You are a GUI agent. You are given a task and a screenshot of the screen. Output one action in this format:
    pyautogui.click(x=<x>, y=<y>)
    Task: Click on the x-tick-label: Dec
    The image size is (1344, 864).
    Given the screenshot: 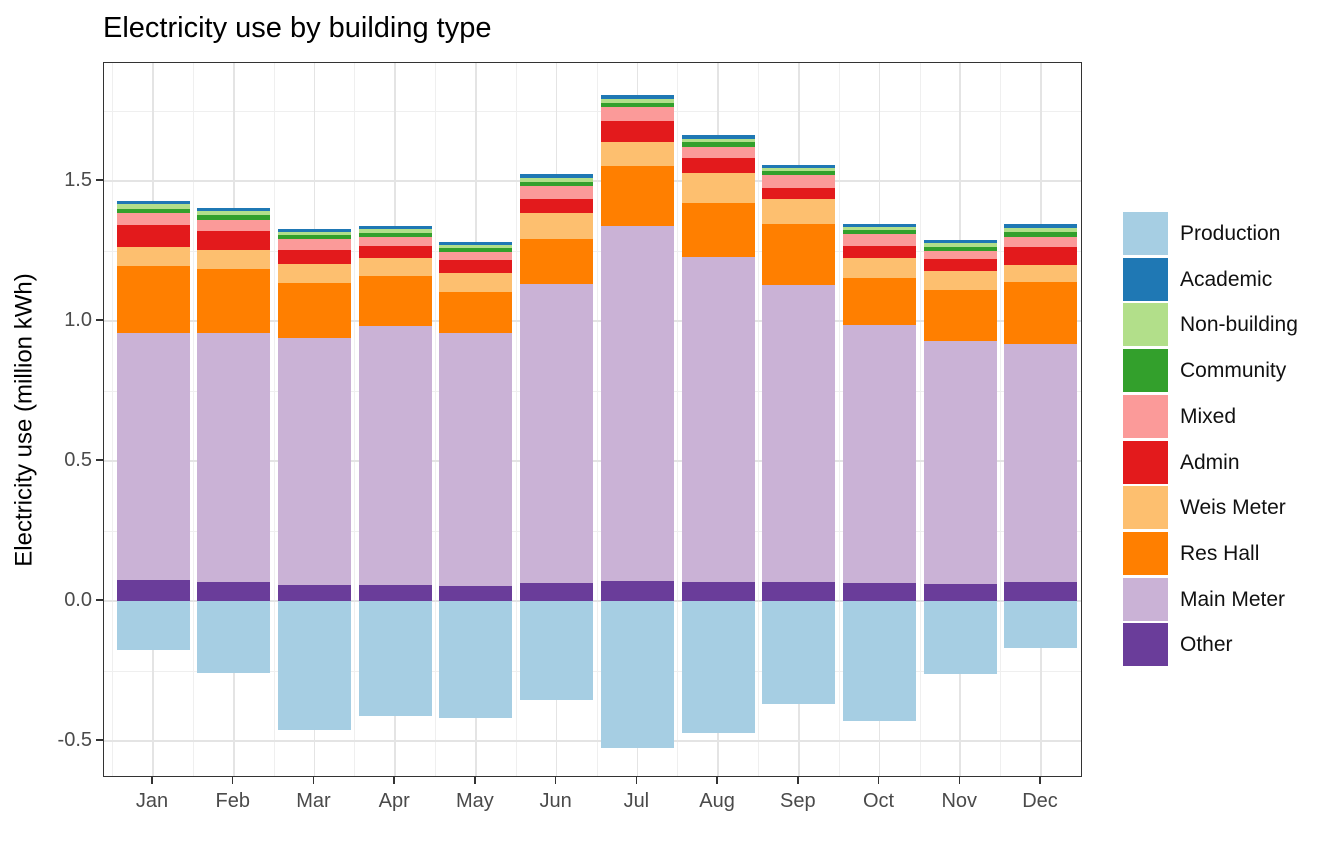 What is the action you would take?
    pyautogui.click(x=1040, y=801)
    